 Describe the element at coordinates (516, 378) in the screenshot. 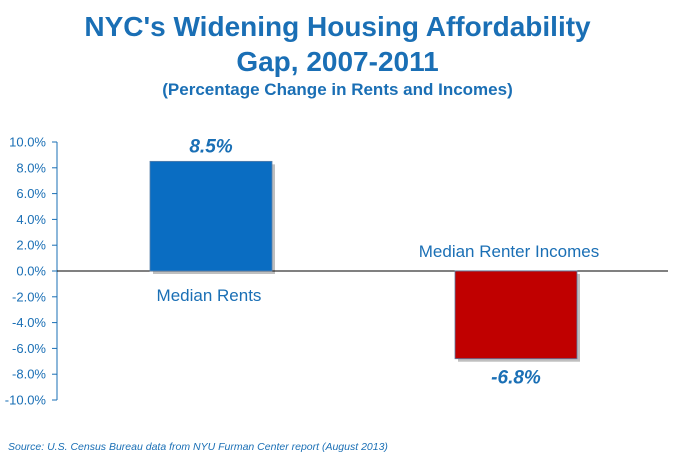

I see `data-label: -6.8%` at that location.